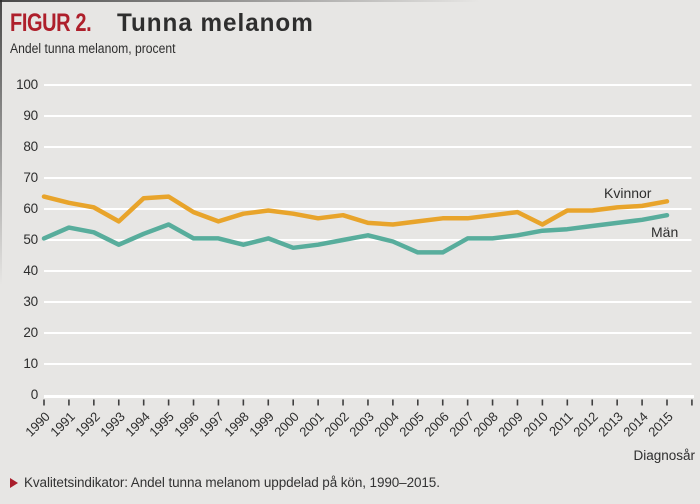 This screenshot has height=504, width=700. I want to click on figure-title: Tunna melanom, so click(215, 23).